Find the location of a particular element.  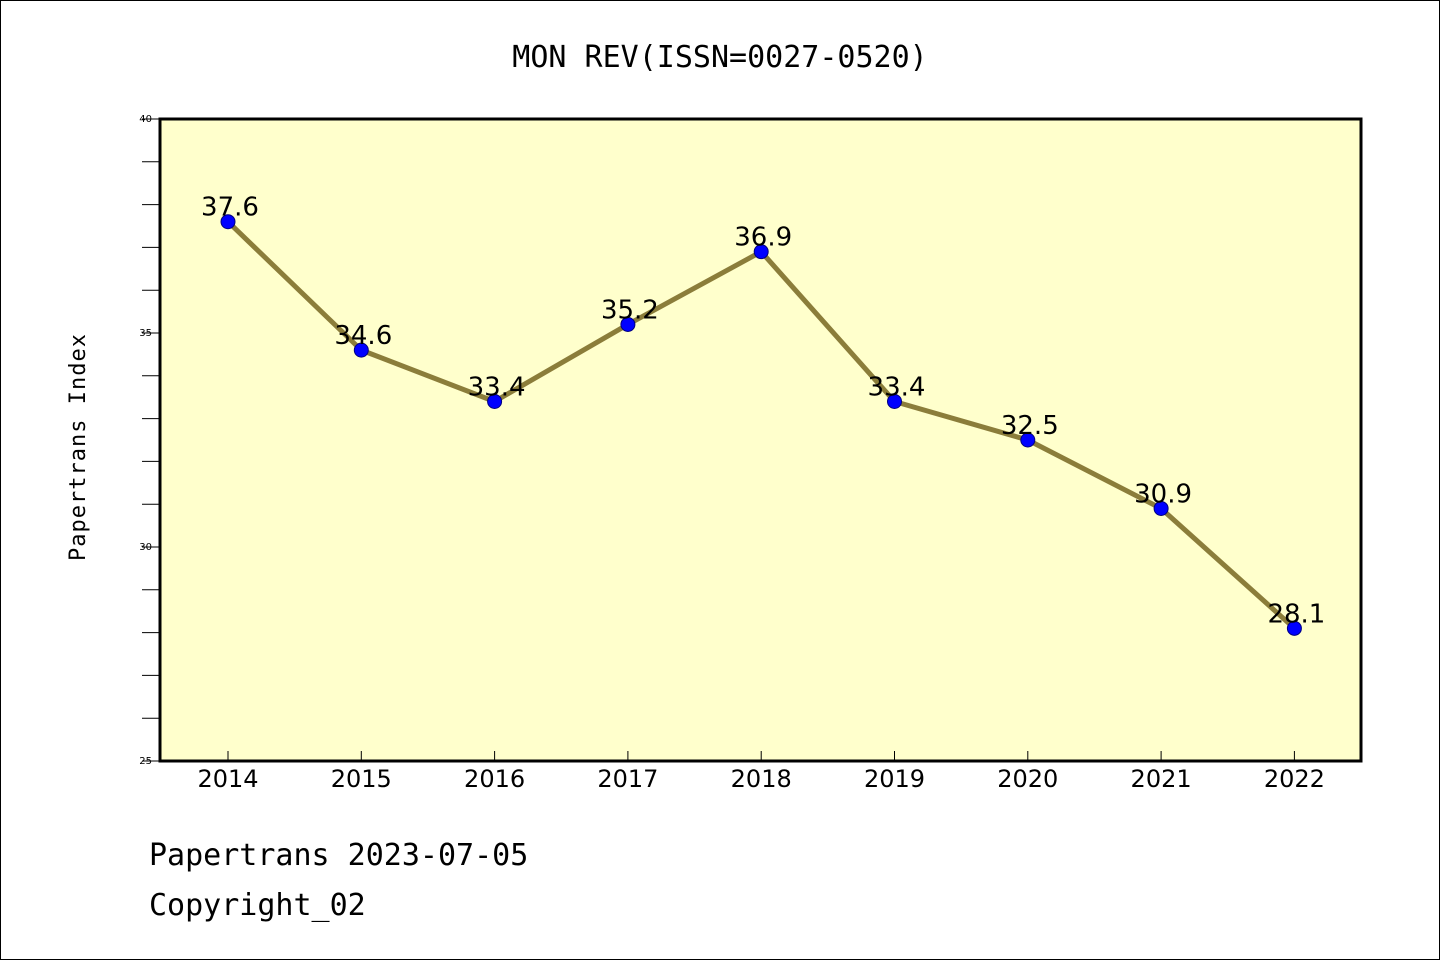

x-tick-label: 2014 is located at coordinates (227, 779).